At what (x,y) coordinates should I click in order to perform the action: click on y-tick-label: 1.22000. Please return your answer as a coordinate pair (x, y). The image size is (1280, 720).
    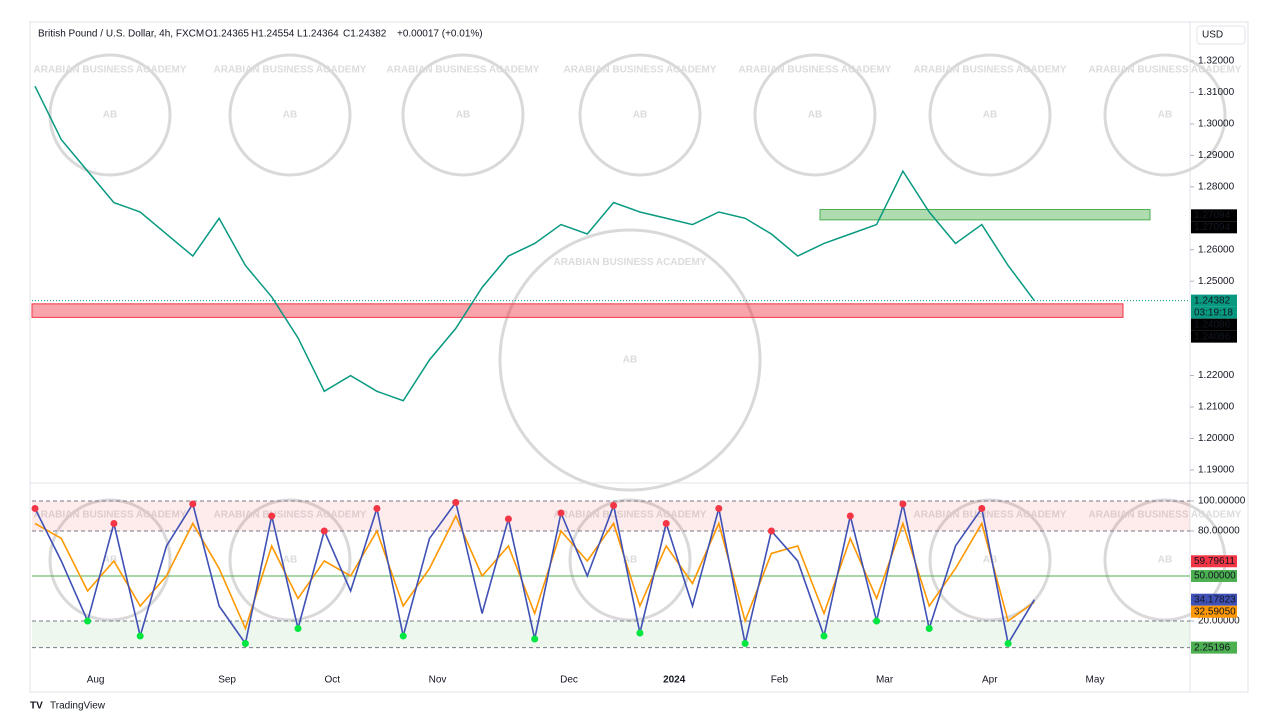
    Looking at the image, I should click on (1216, 375).